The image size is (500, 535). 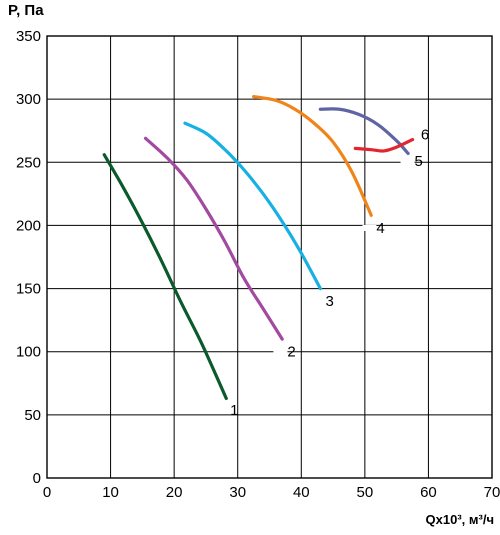 I want to click on curve-label: 2, so click(x=291, y=352).